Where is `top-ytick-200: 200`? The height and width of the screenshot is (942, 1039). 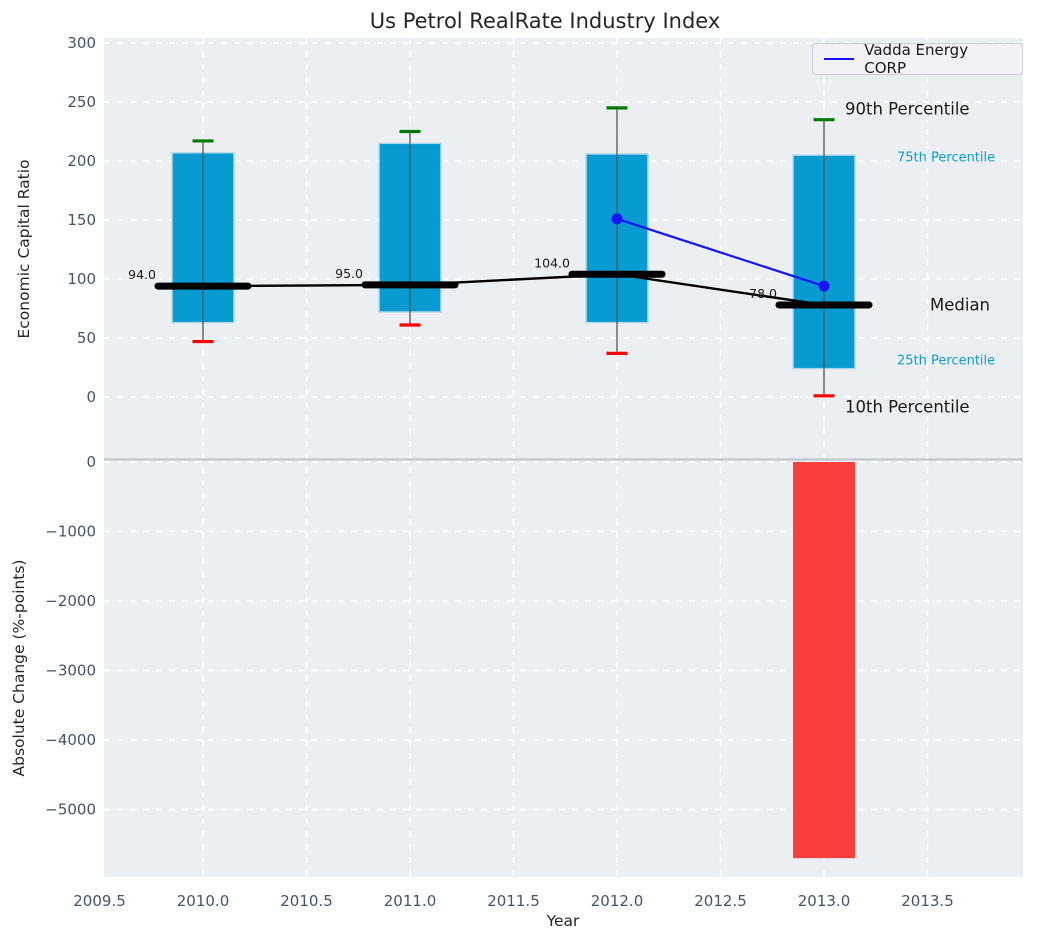
top-ytick-200: 200 is located at coordinates (81, 161).